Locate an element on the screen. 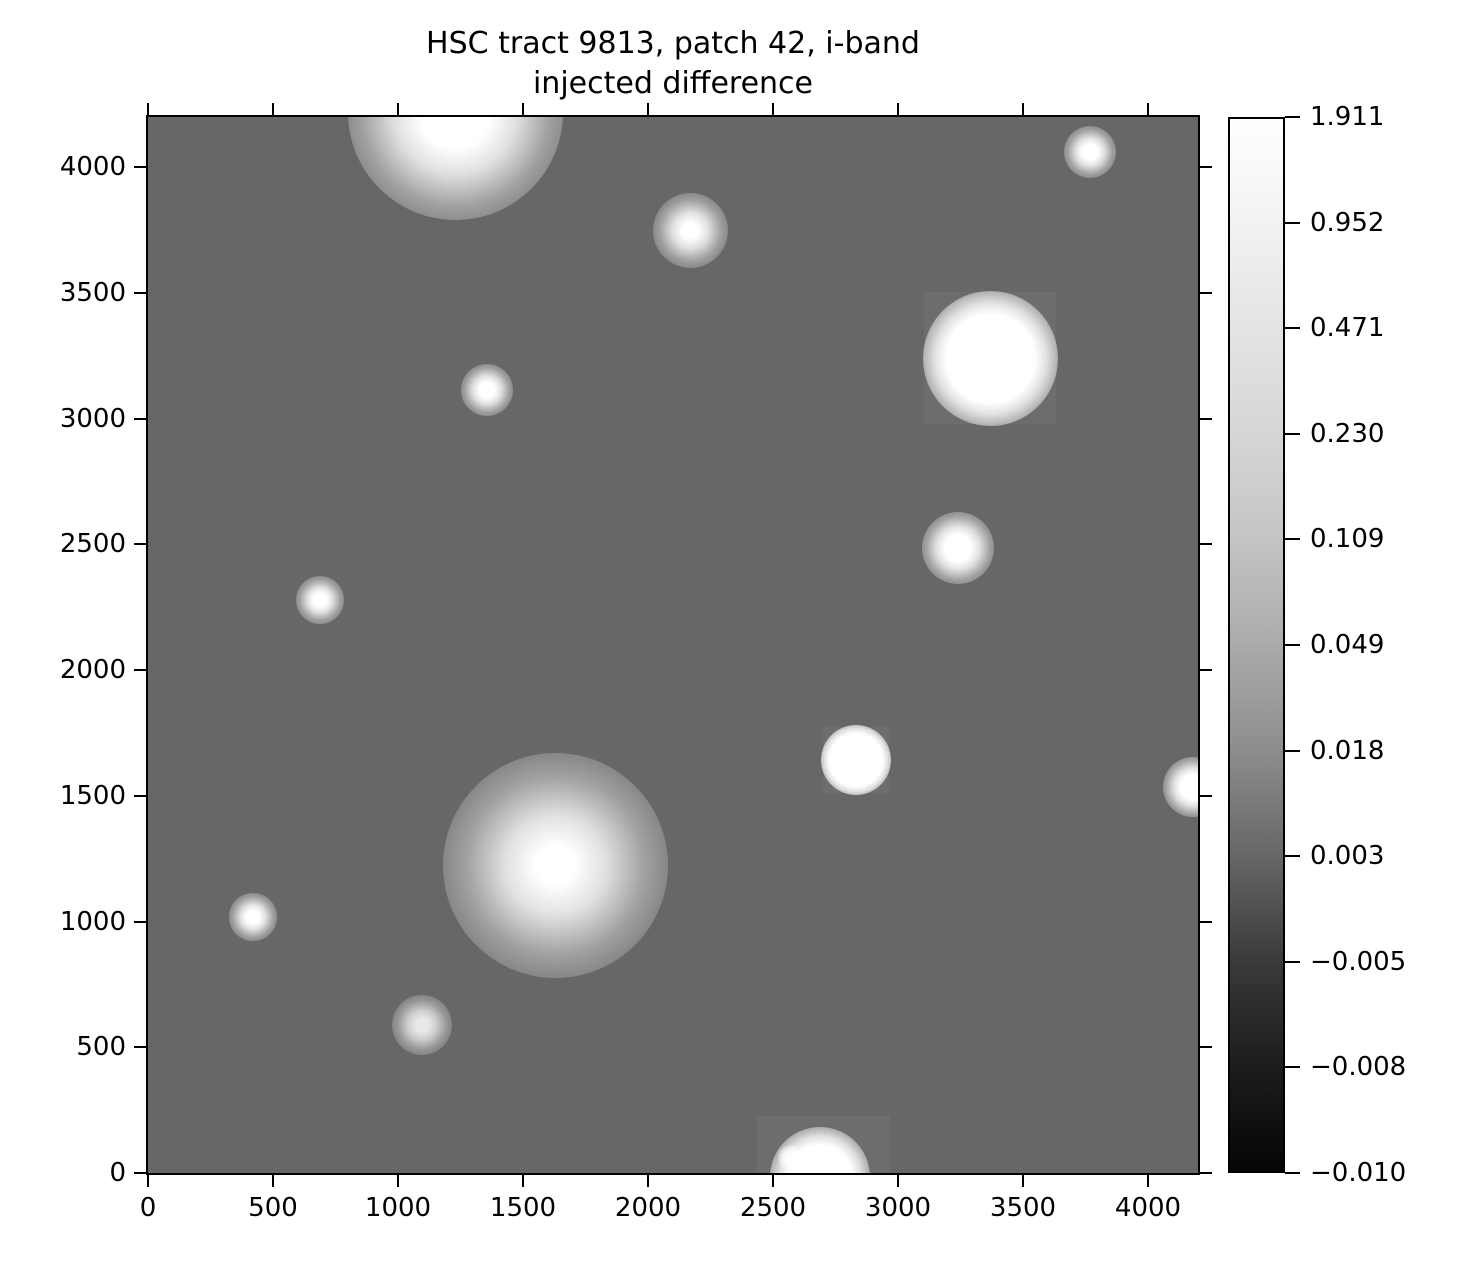 This screenshot has width=1470, height=1266. x-tick-label: 1000 is located at coordinates (398, 1208).